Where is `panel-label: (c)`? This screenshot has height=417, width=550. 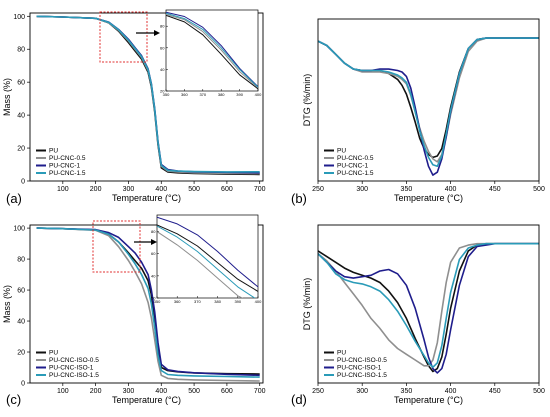
panel-label: (c) is located at coordinates (13, 399).